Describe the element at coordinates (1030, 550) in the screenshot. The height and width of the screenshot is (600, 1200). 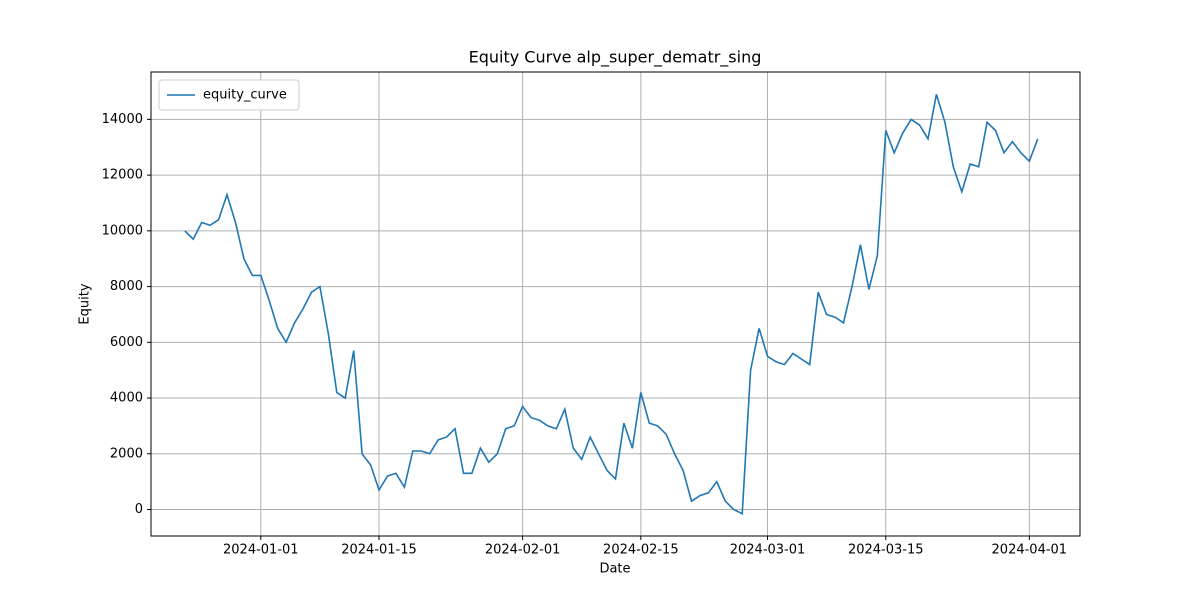
I see `x-tick-label: 2024-04-01` at that location.